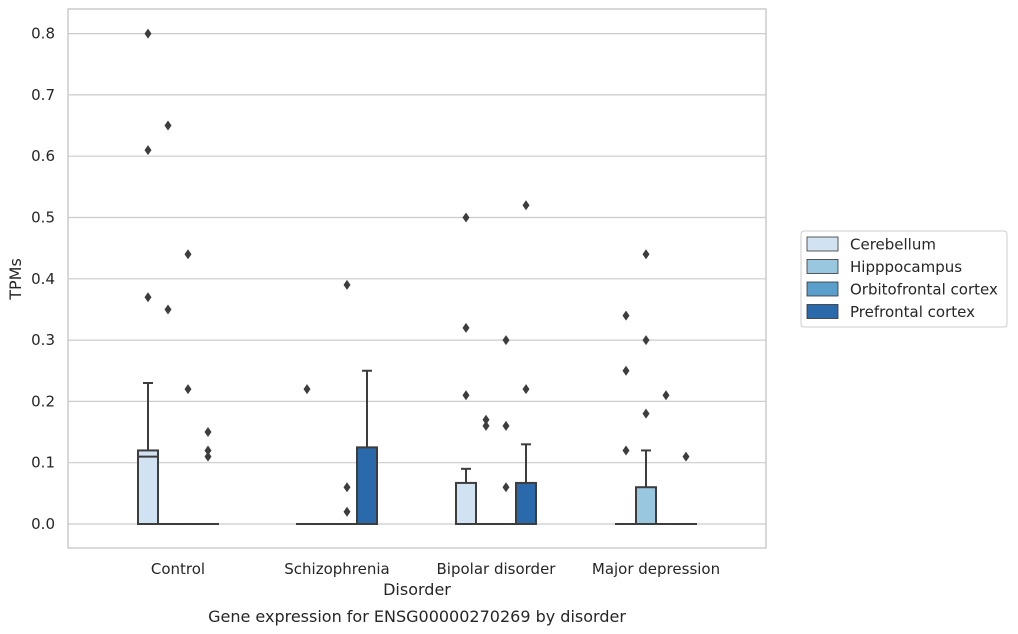 Image resolution: width=1018 pixels, height=634 pixels. I want to click on x-tick-label: Major depression, so click(656, 569).